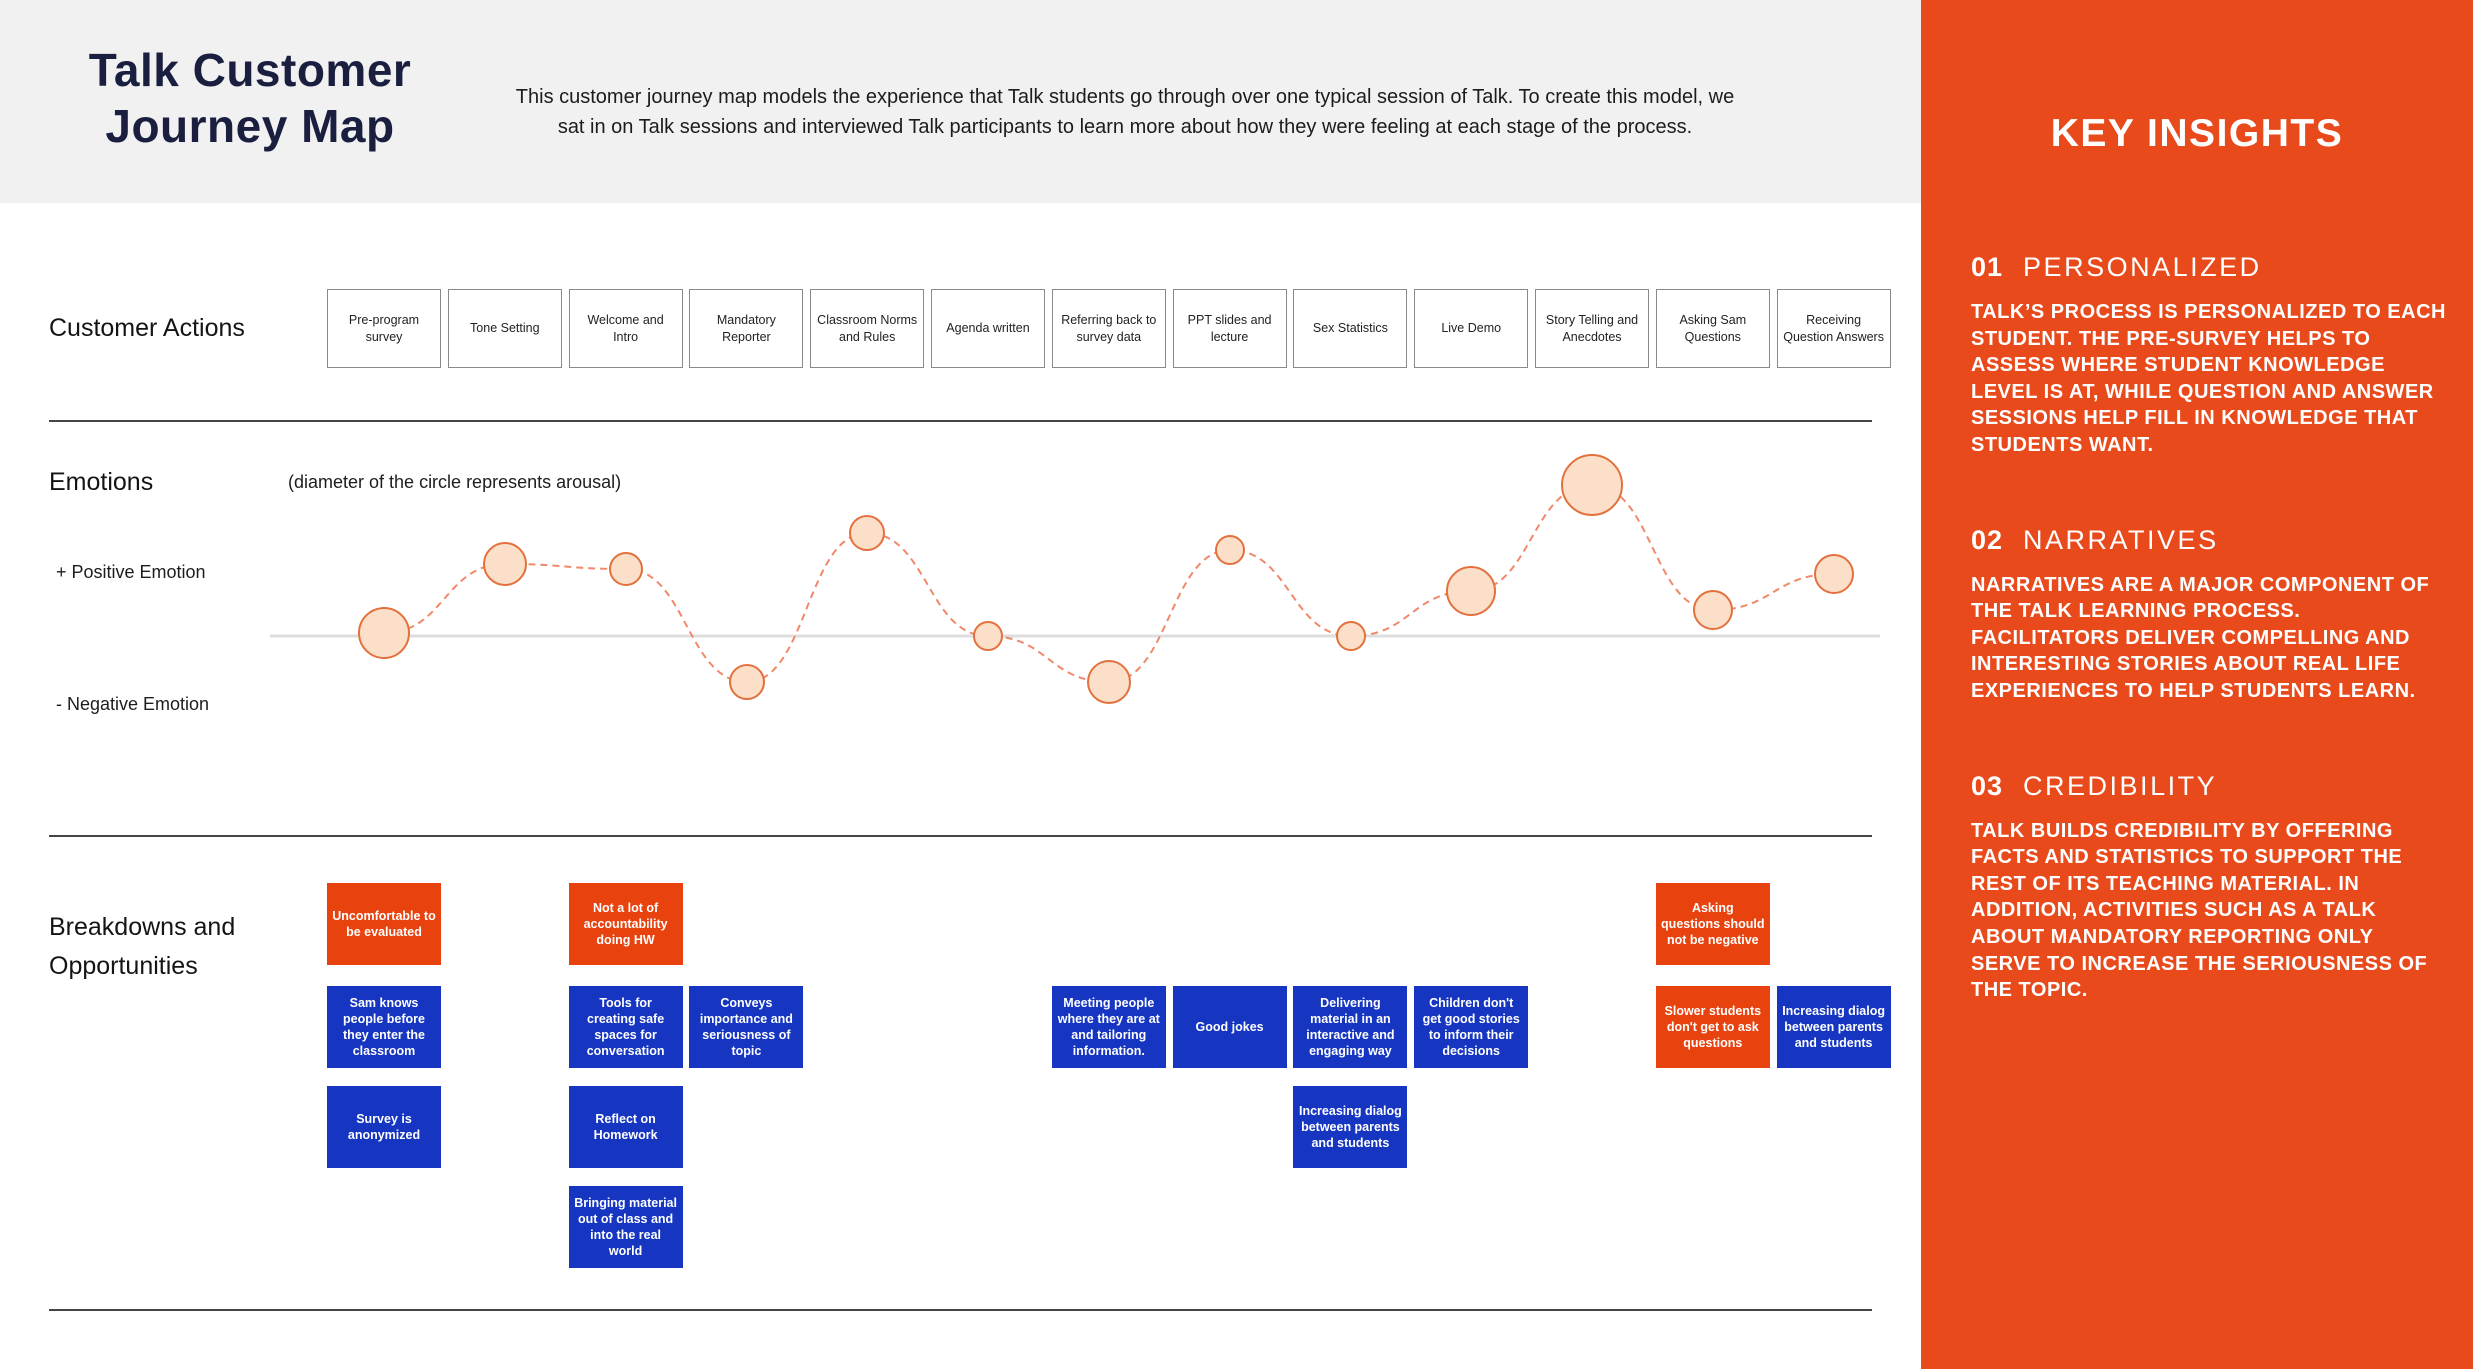 The image size is (2473, 1369). Describe the element at coordinates (1592, 328) in the screenshot. I see `action-box: Story Telling and Anecdotes` at that location.